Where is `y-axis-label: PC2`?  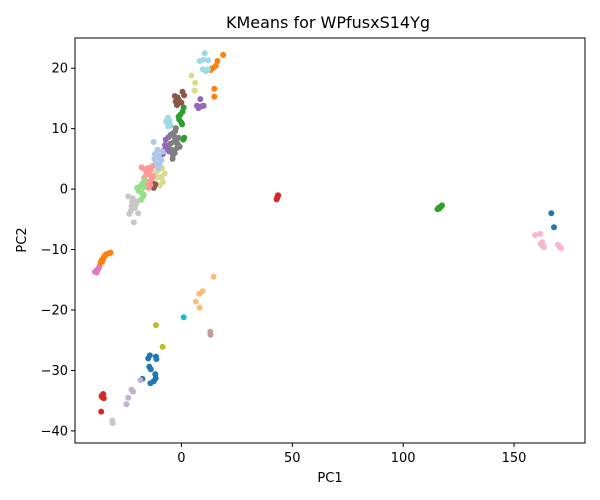 y-axis-label: PC2 is located at coordinates (22, 239).